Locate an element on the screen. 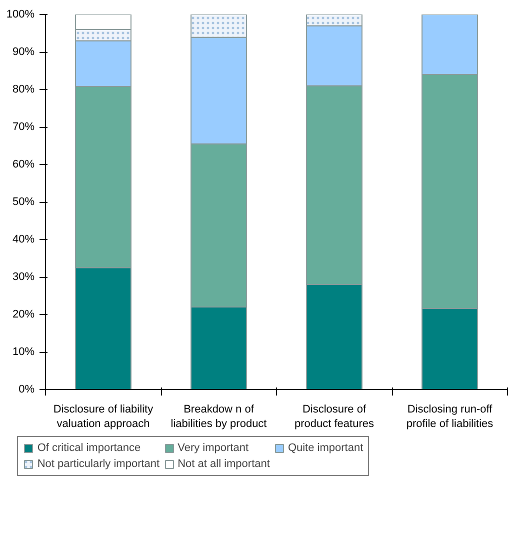 This screenshot has height=536, width=528. legend-label: Quite important is located at coordinates (326, 448).